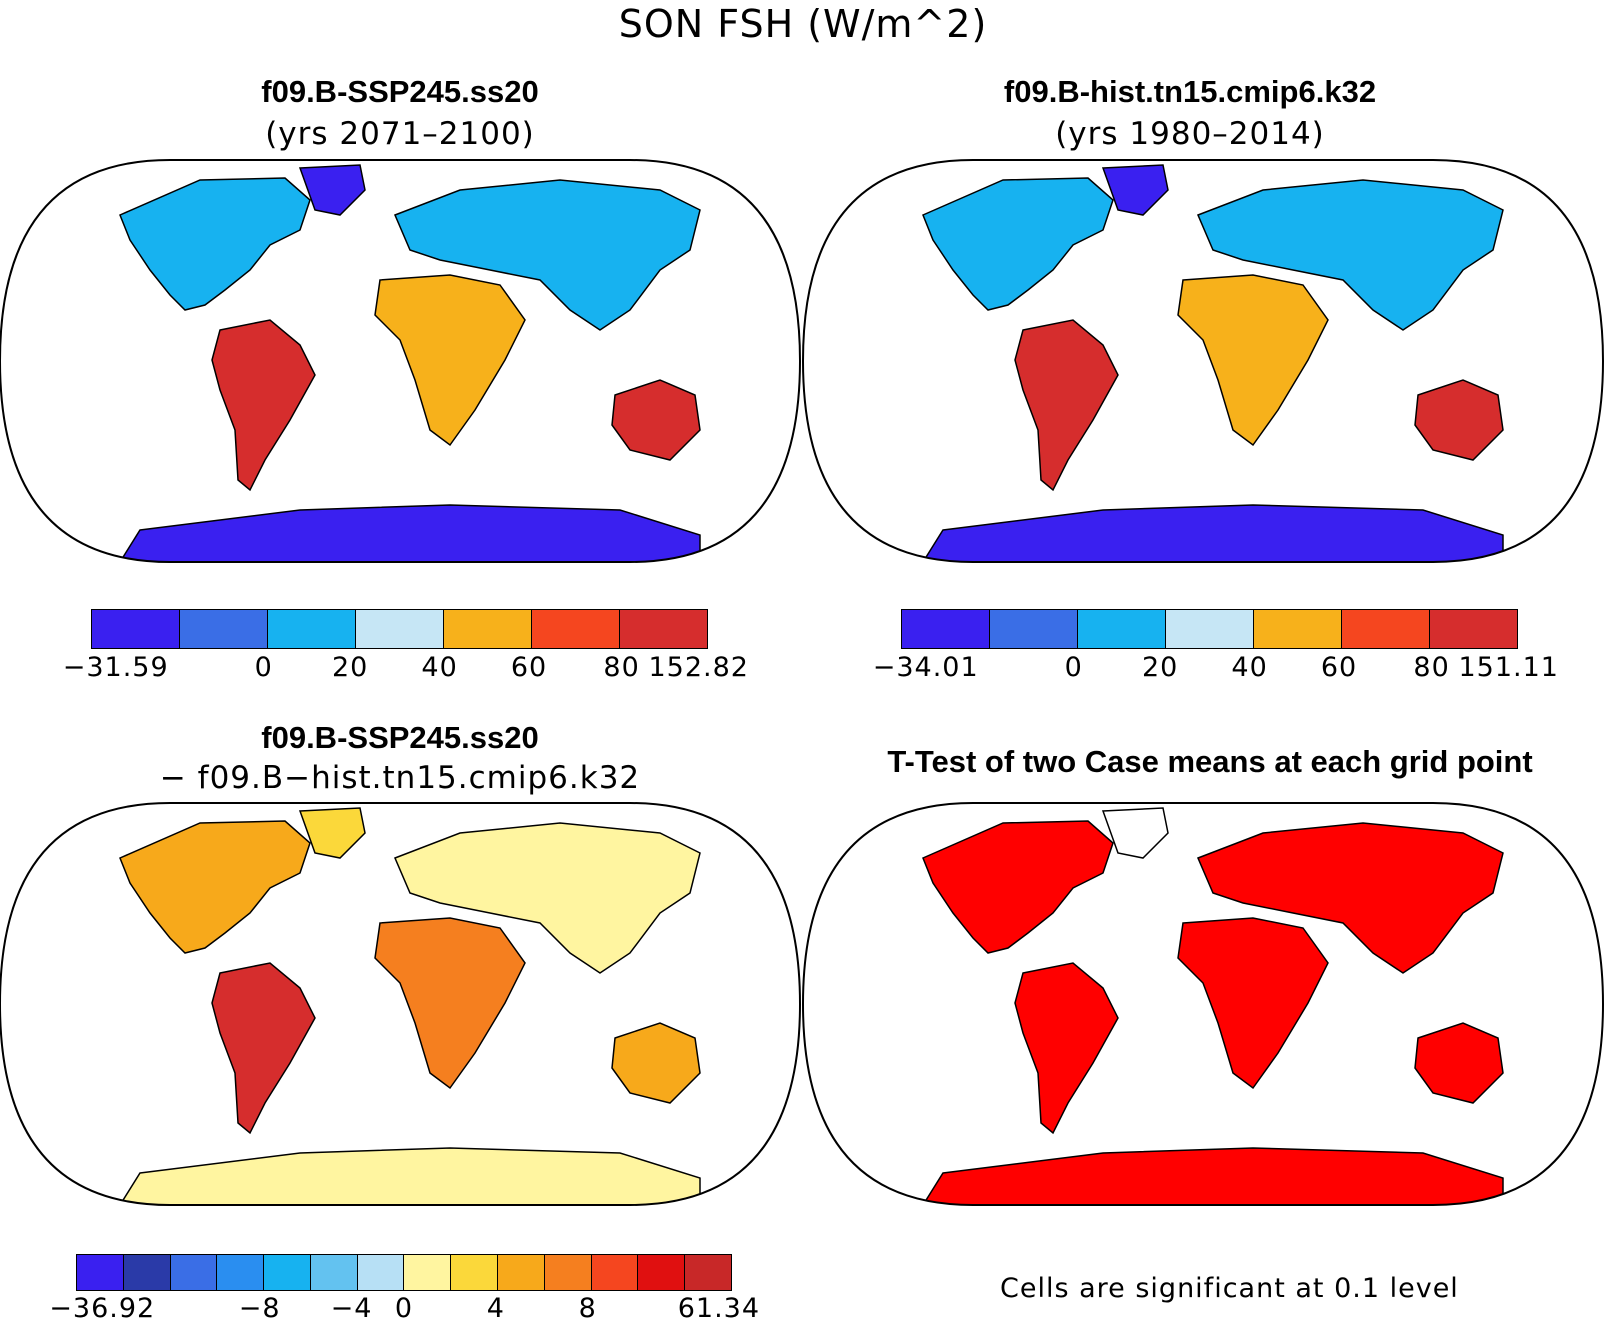 The height and width of the screenshot is (1324, 1606). I want to click on colorbar-tick-label: 152.82, so click(698, 667).